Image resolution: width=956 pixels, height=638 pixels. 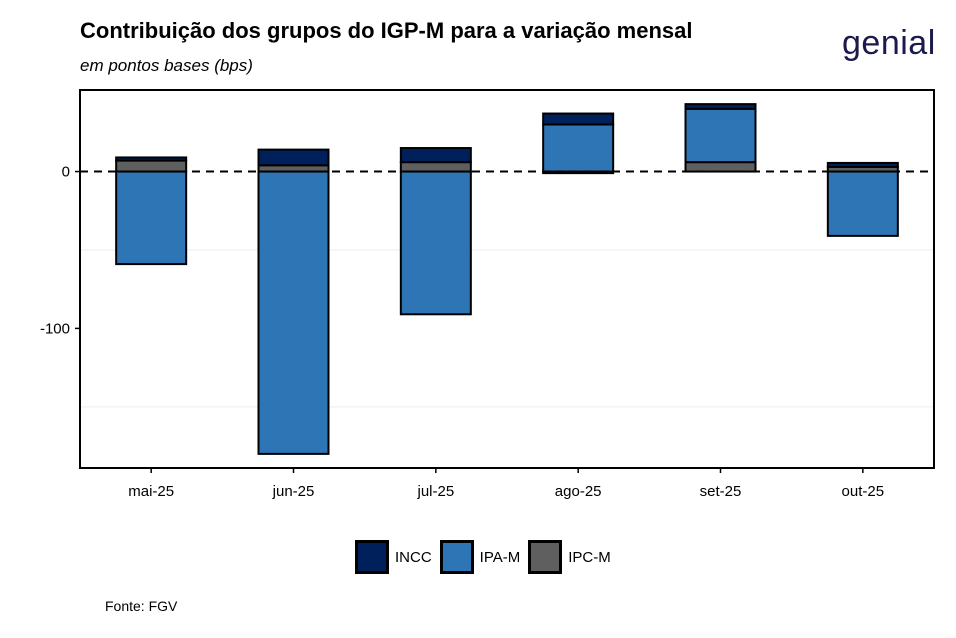 What do you see at coordinates (393, 557) in the screenshot?
I see `legend-item-incc: INCC` at bounding box center [393, 557].